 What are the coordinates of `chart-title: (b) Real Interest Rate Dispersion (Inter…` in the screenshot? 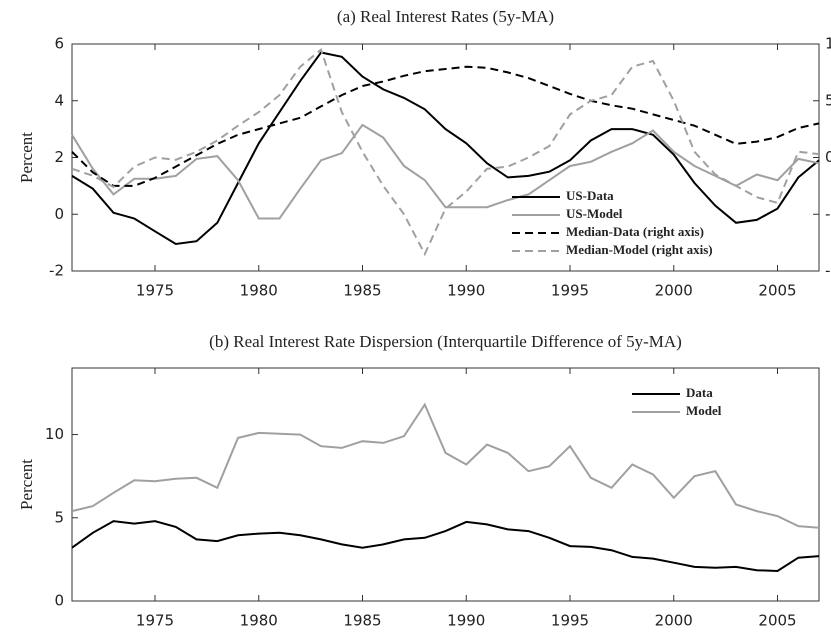 It's located at (445, 341).